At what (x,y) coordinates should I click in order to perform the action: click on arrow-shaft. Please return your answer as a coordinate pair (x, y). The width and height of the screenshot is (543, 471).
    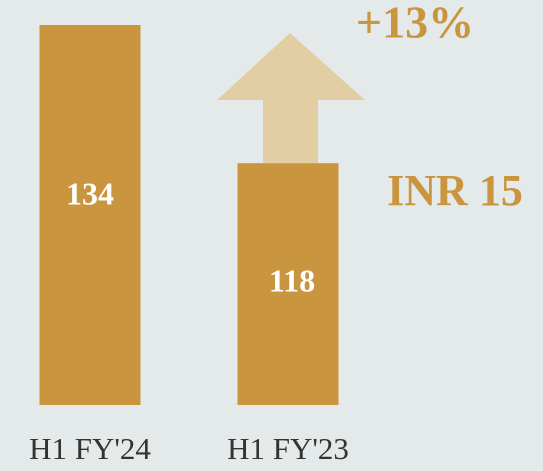
    Looking at the image, I should click on (290, 131).